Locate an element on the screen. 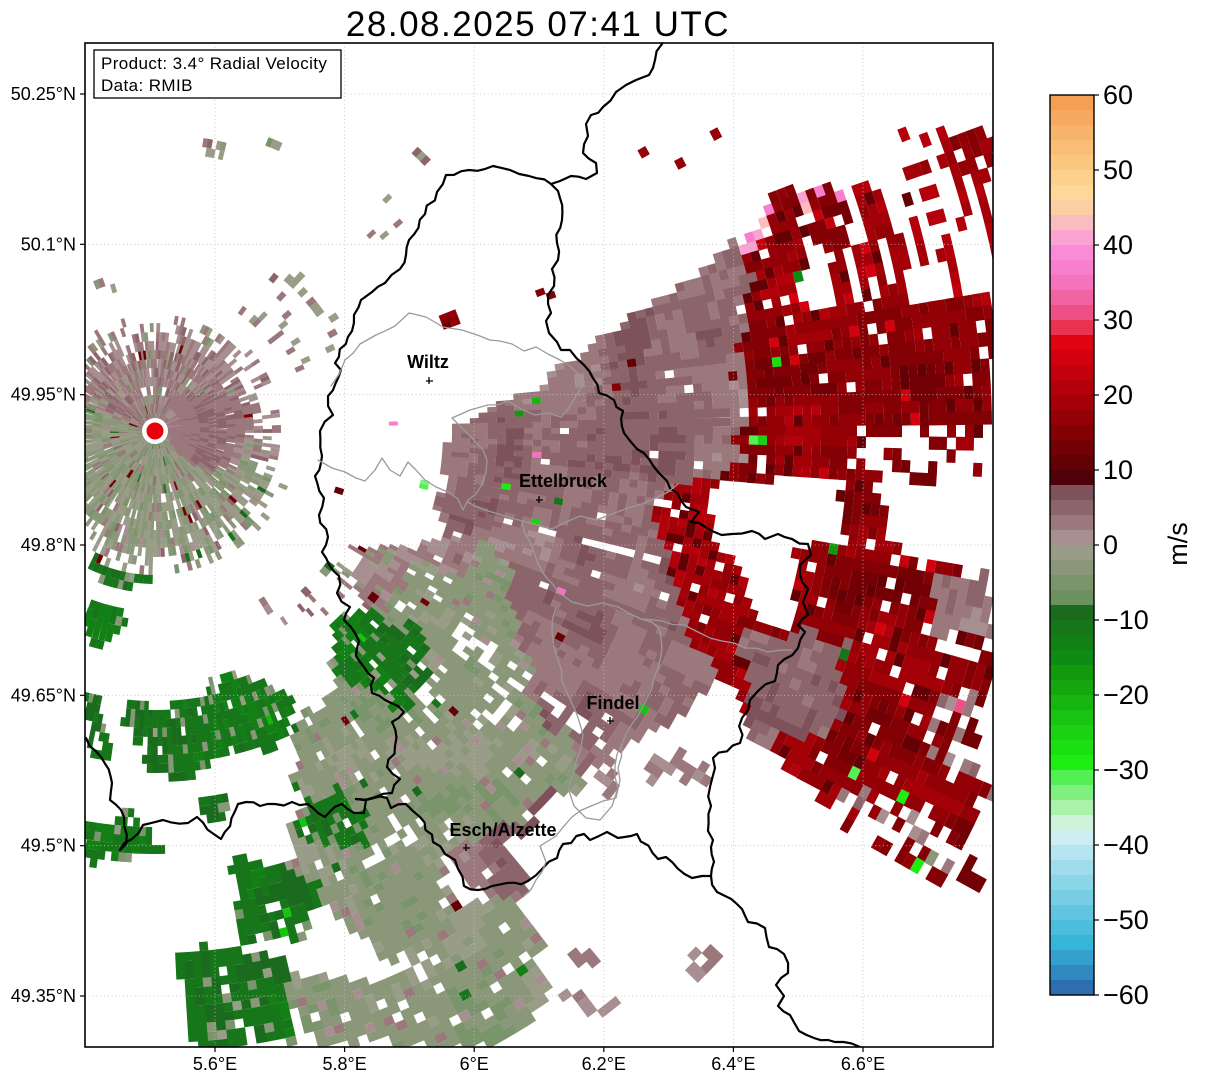  svg-text: 50 is located at coordinates (1118, 170).